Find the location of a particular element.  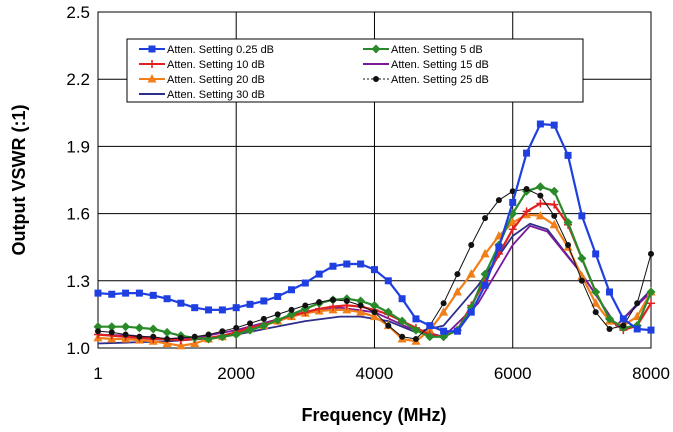

legend-entry-atten-setting-20-db: Atten. Setting 20 dB is located at coordinates (202, 80).